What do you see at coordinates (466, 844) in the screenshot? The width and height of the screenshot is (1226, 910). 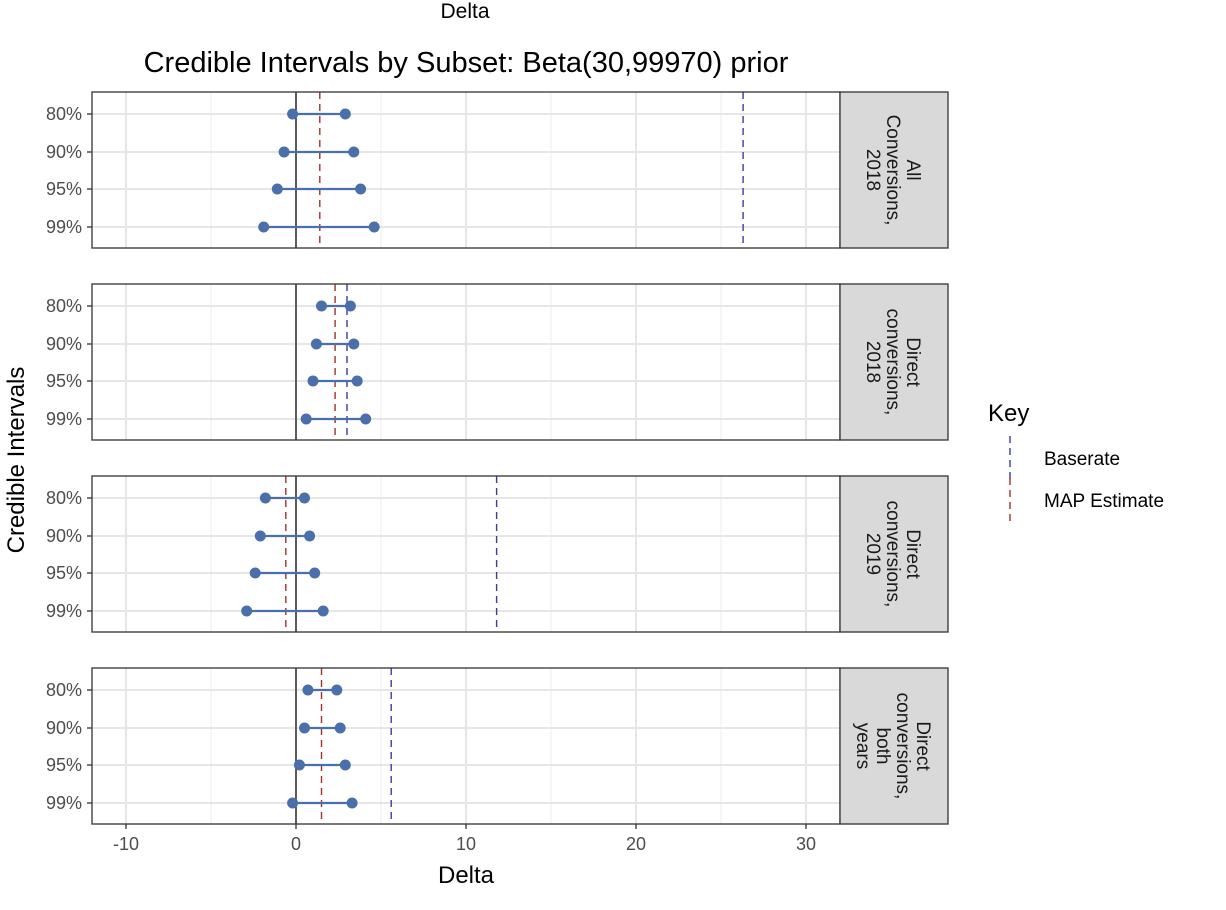 I see `x-tick-label: 10` at bounding box center [466, 844].